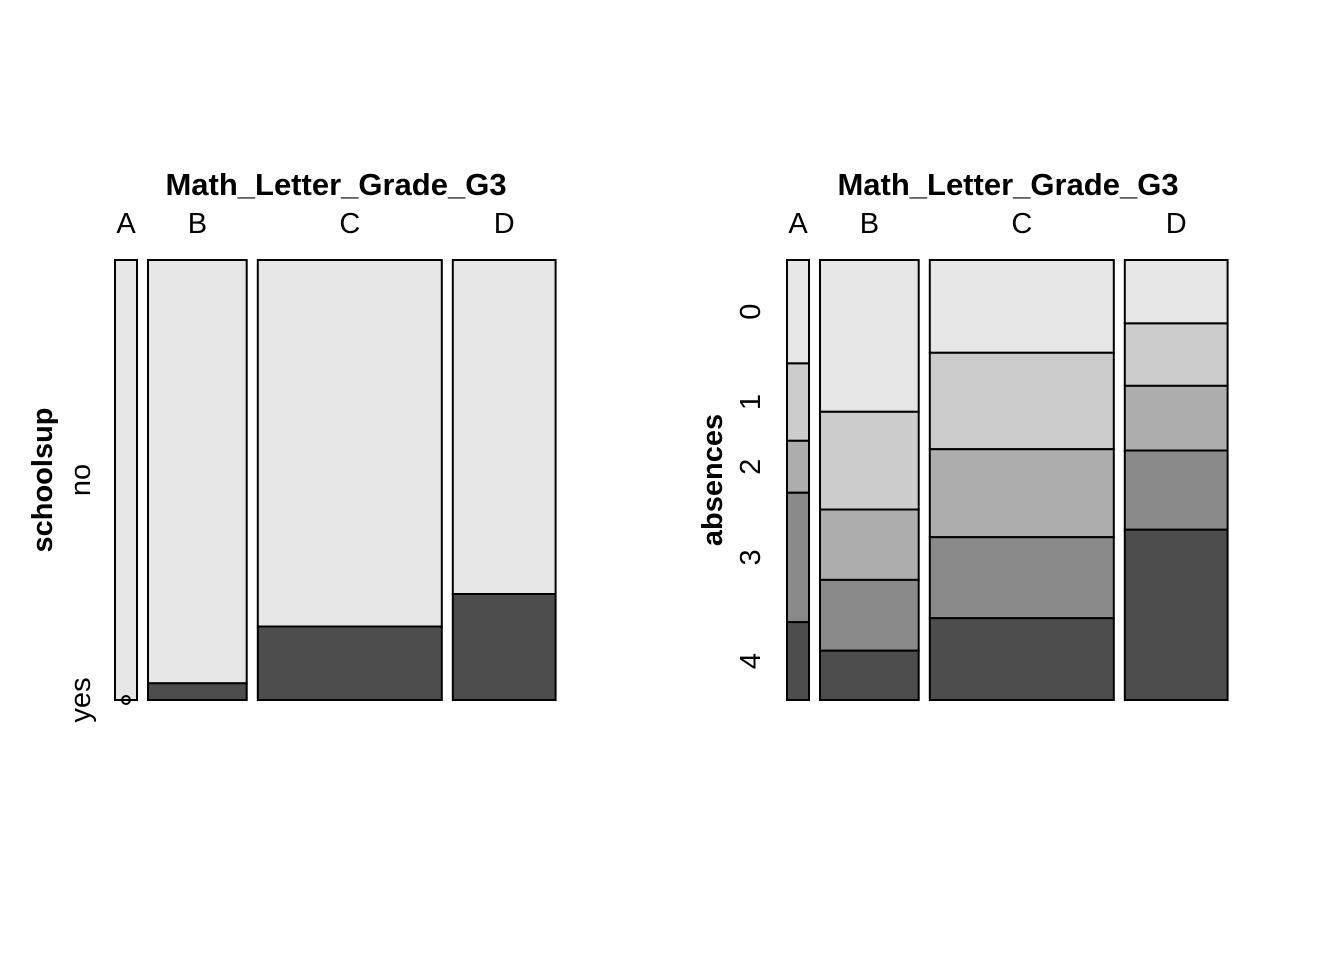 The height and width of the screenshot is (960, 1344). What do you see at coordinates (751, 557) in the screenshot?
I see `level-tick-label: 3` at bounding box center [751, 557].